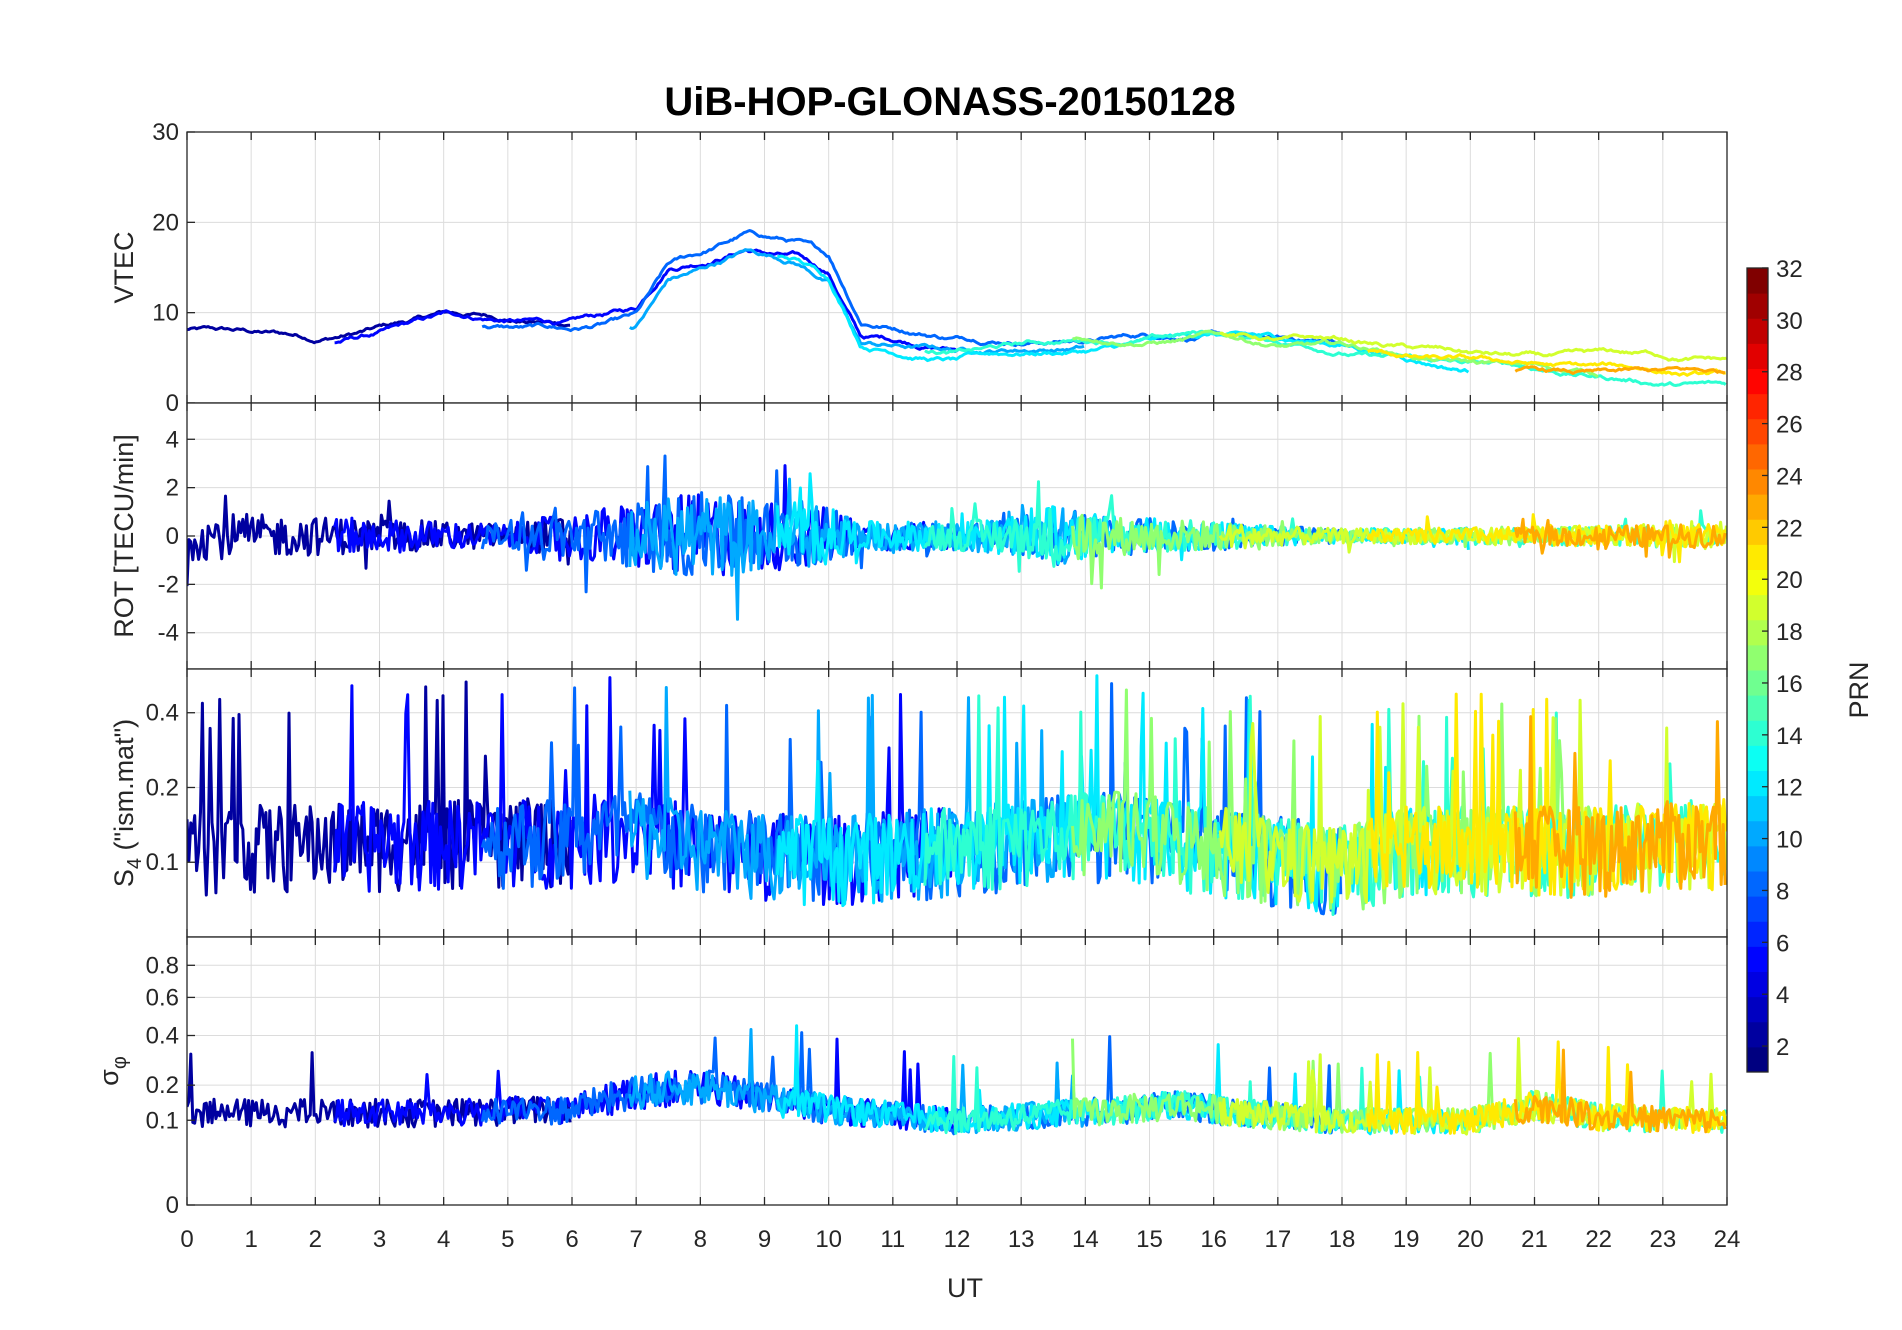 The height and width of the screenshot is (1330, 1902). What do you see at coordinates (1789, 373) in the screenshot?
I see `colorbar-tick-label: 28` at bounding box center [1789, 373].